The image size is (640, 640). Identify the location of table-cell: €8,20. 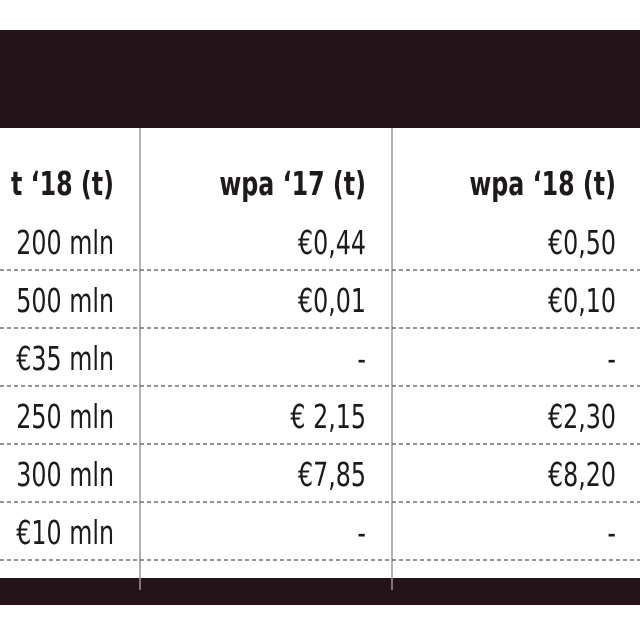
(582, 474).